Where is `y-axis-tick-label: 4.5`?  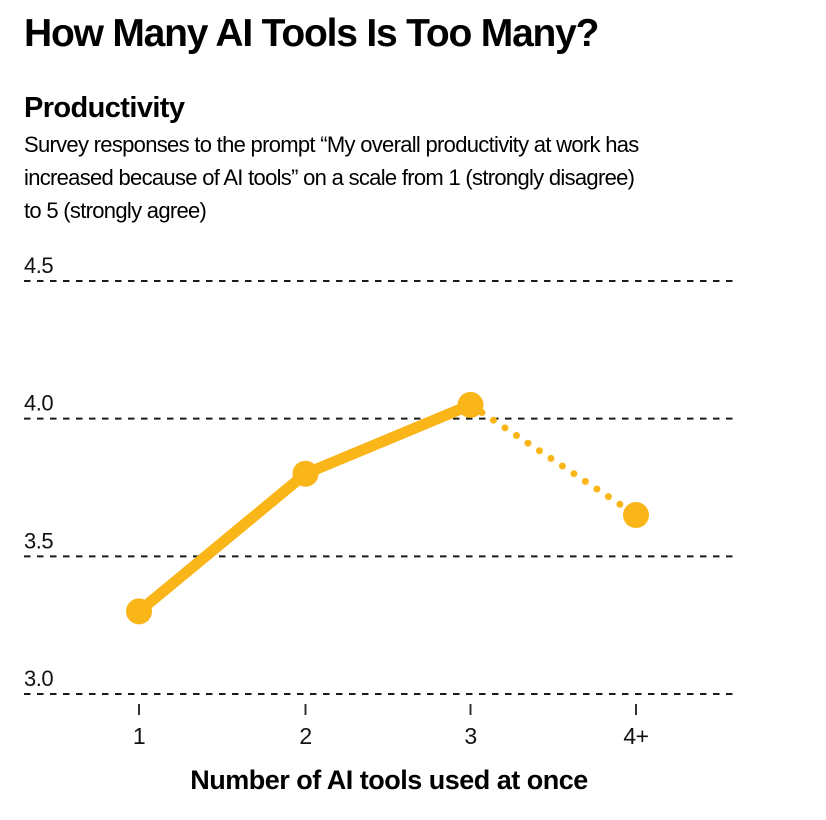
y-axis-tick-label: 4.5 is located at coordinates (38, 265).